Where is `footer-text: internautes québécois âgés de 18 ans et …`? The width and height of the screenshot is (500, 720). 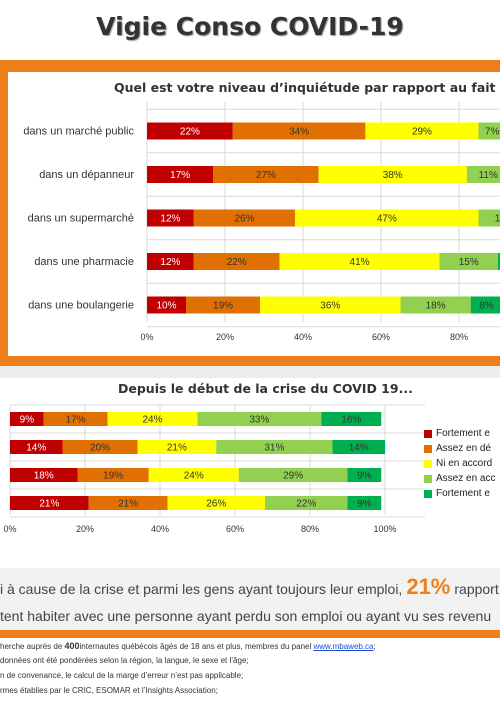
footer-text: internautes québécois âgés de 18 ans et … is located at coordinates (195, 646).